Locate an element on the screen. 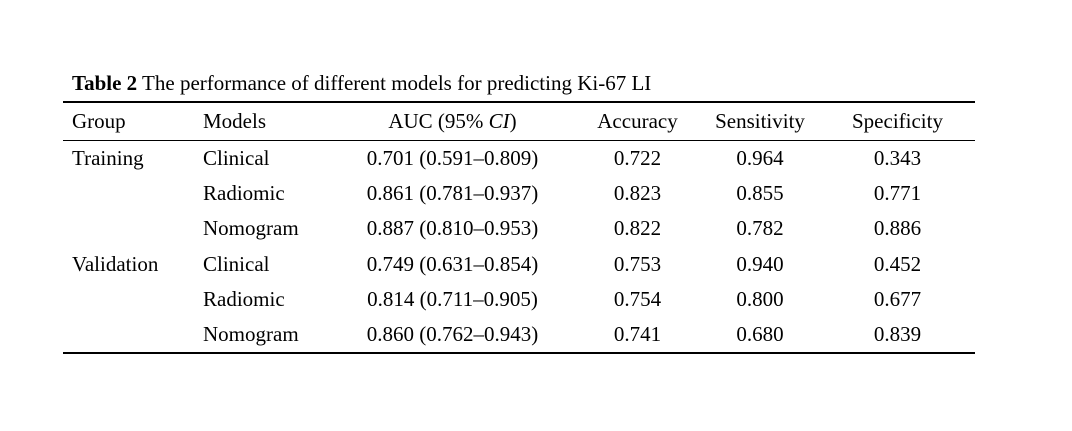  cell-sensitivity: 0.800 is located at coordinates (760, 299).